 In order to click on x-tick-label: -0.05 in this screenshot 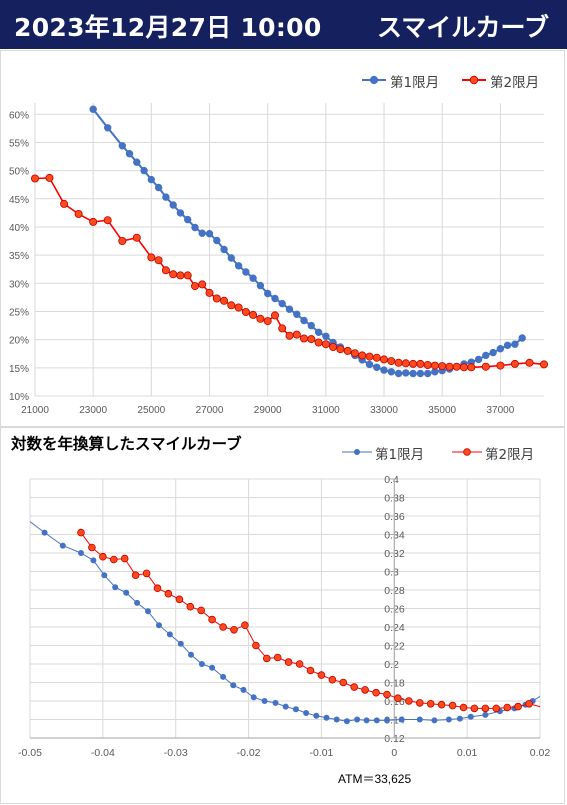, I will do `click(30, 753)`.